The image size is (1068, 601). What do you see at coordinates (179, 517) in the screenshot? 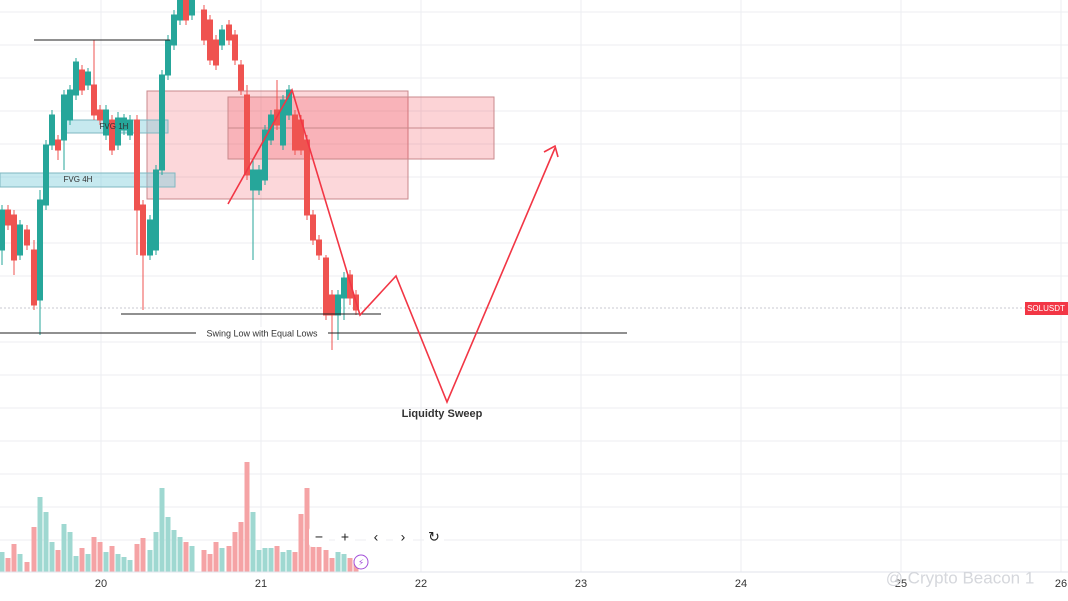
I see `volume` at bounding box center [179, 517].